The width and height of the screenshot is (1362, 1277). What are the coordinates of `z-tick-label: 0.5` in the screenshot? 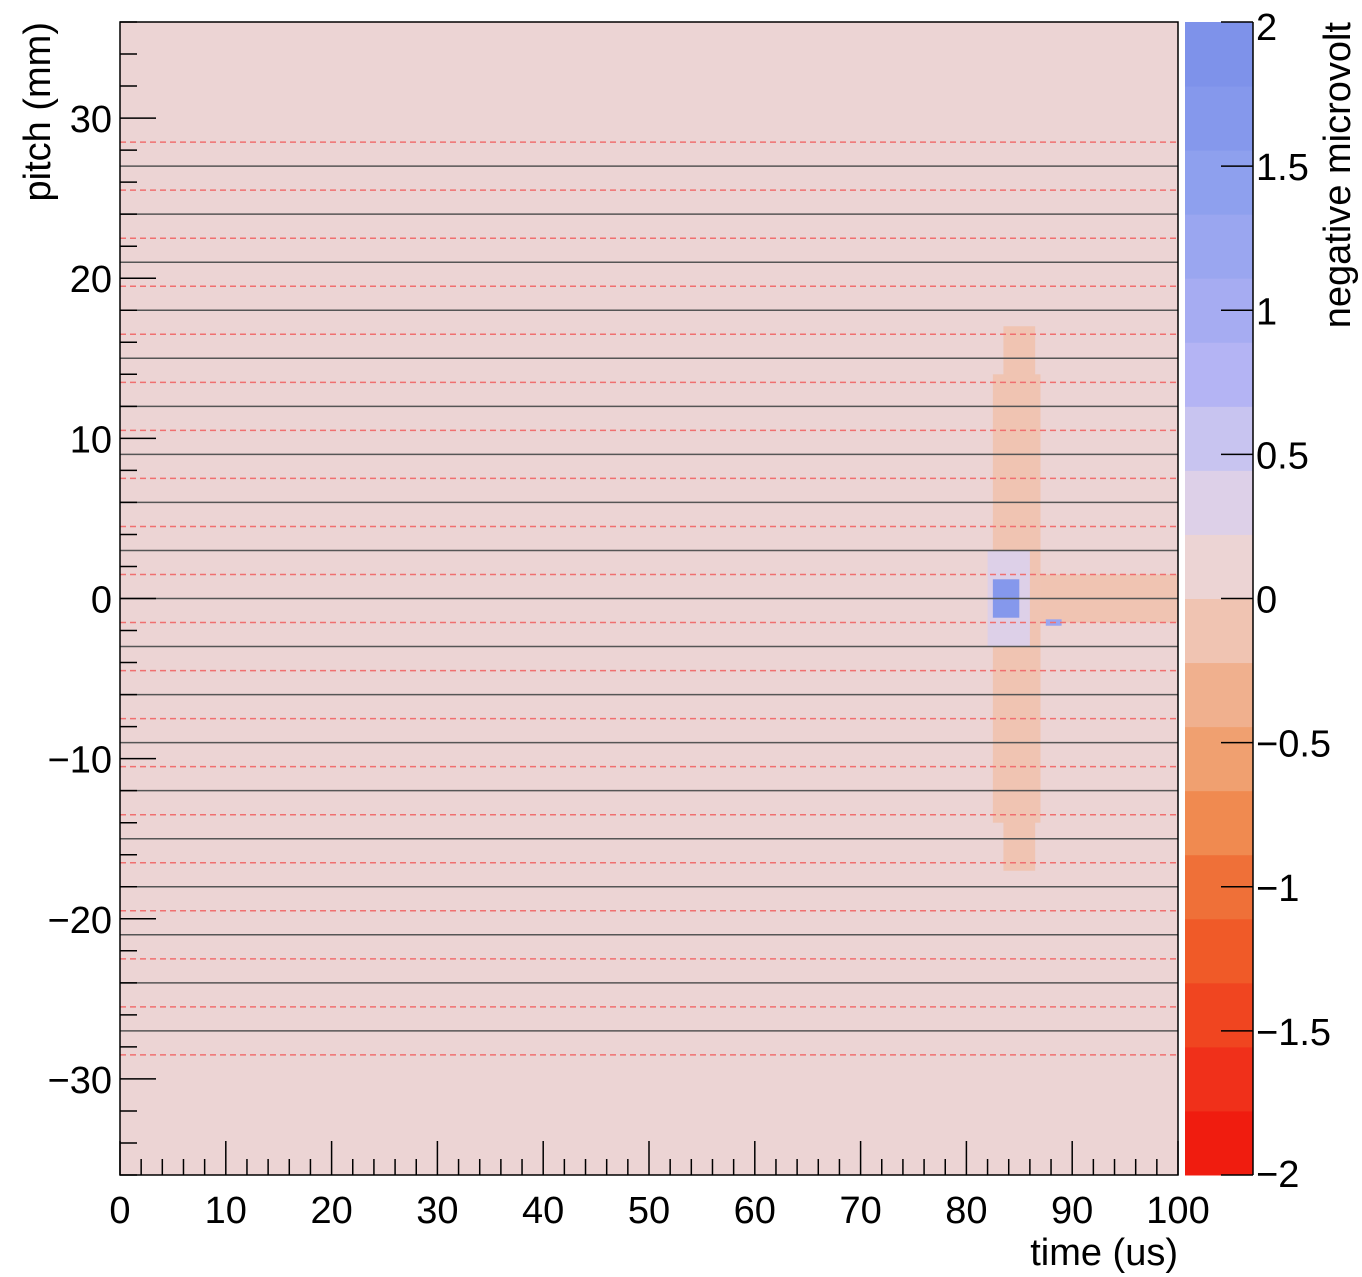 It's located at (1282, 456).